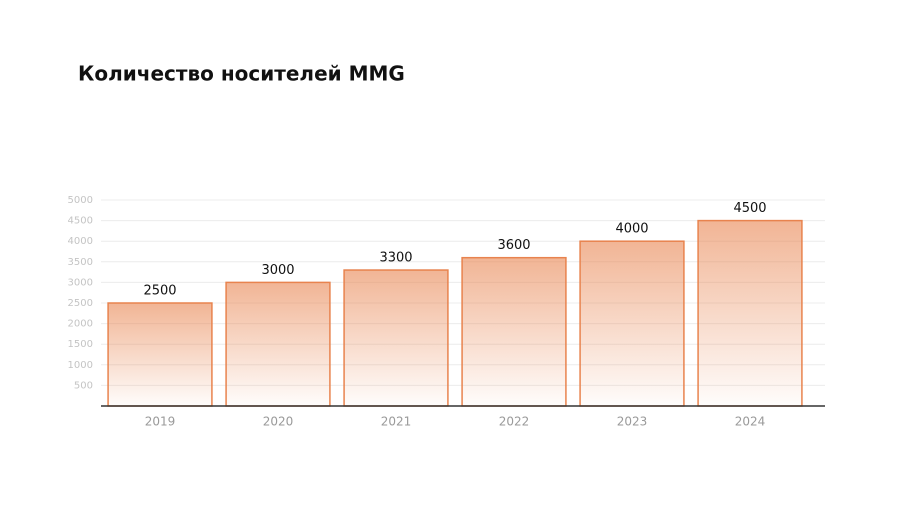 This screenshot has height=506, width=900. What do you see at coordinates (80, 303) in the screenshot?
I see `y-tick-label: 2500` at bounding box center [80, 303].